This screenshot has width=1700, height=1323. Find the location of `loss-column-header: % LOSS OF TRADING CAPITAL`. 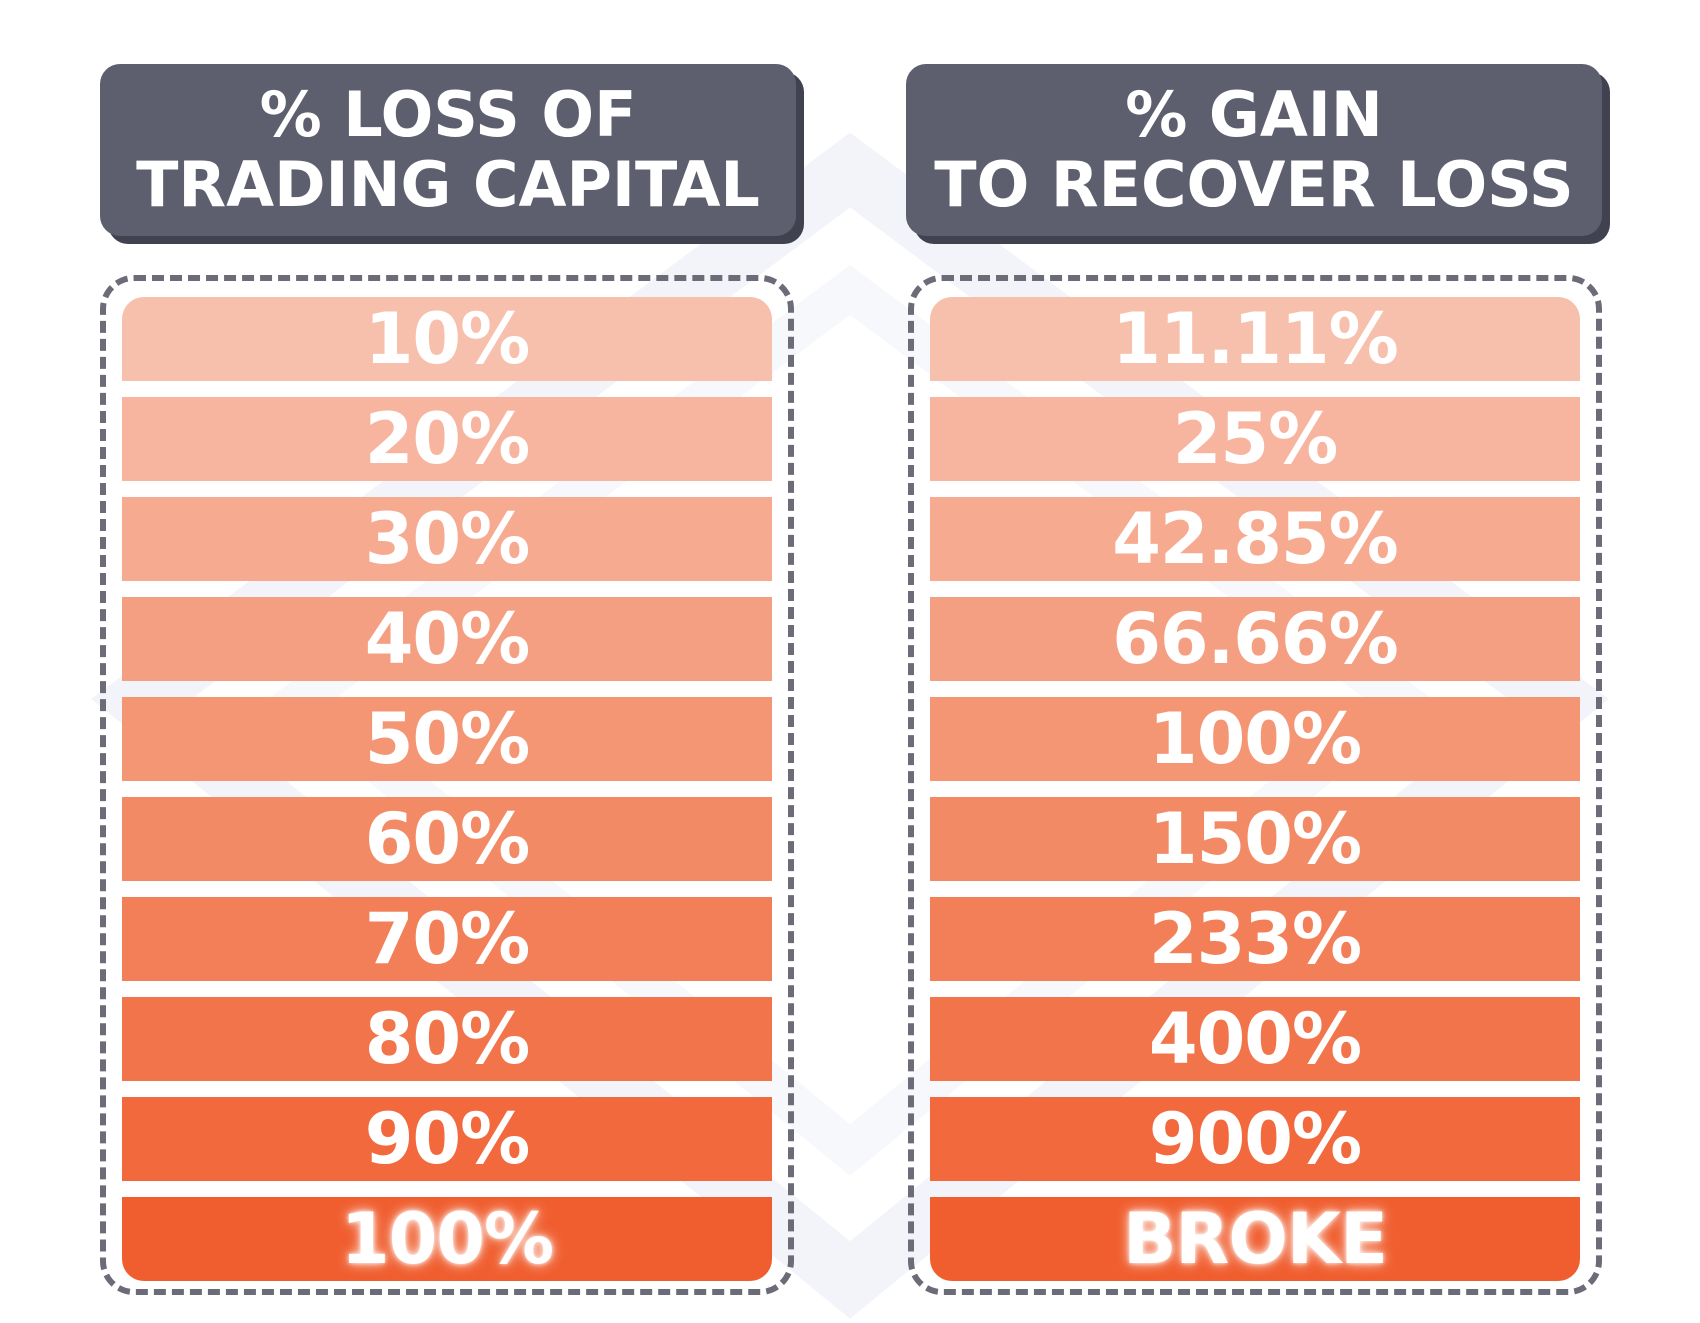

loss-column-header: % LOSS OF TRADING CAPITAL is located at coordinates (448, 150).